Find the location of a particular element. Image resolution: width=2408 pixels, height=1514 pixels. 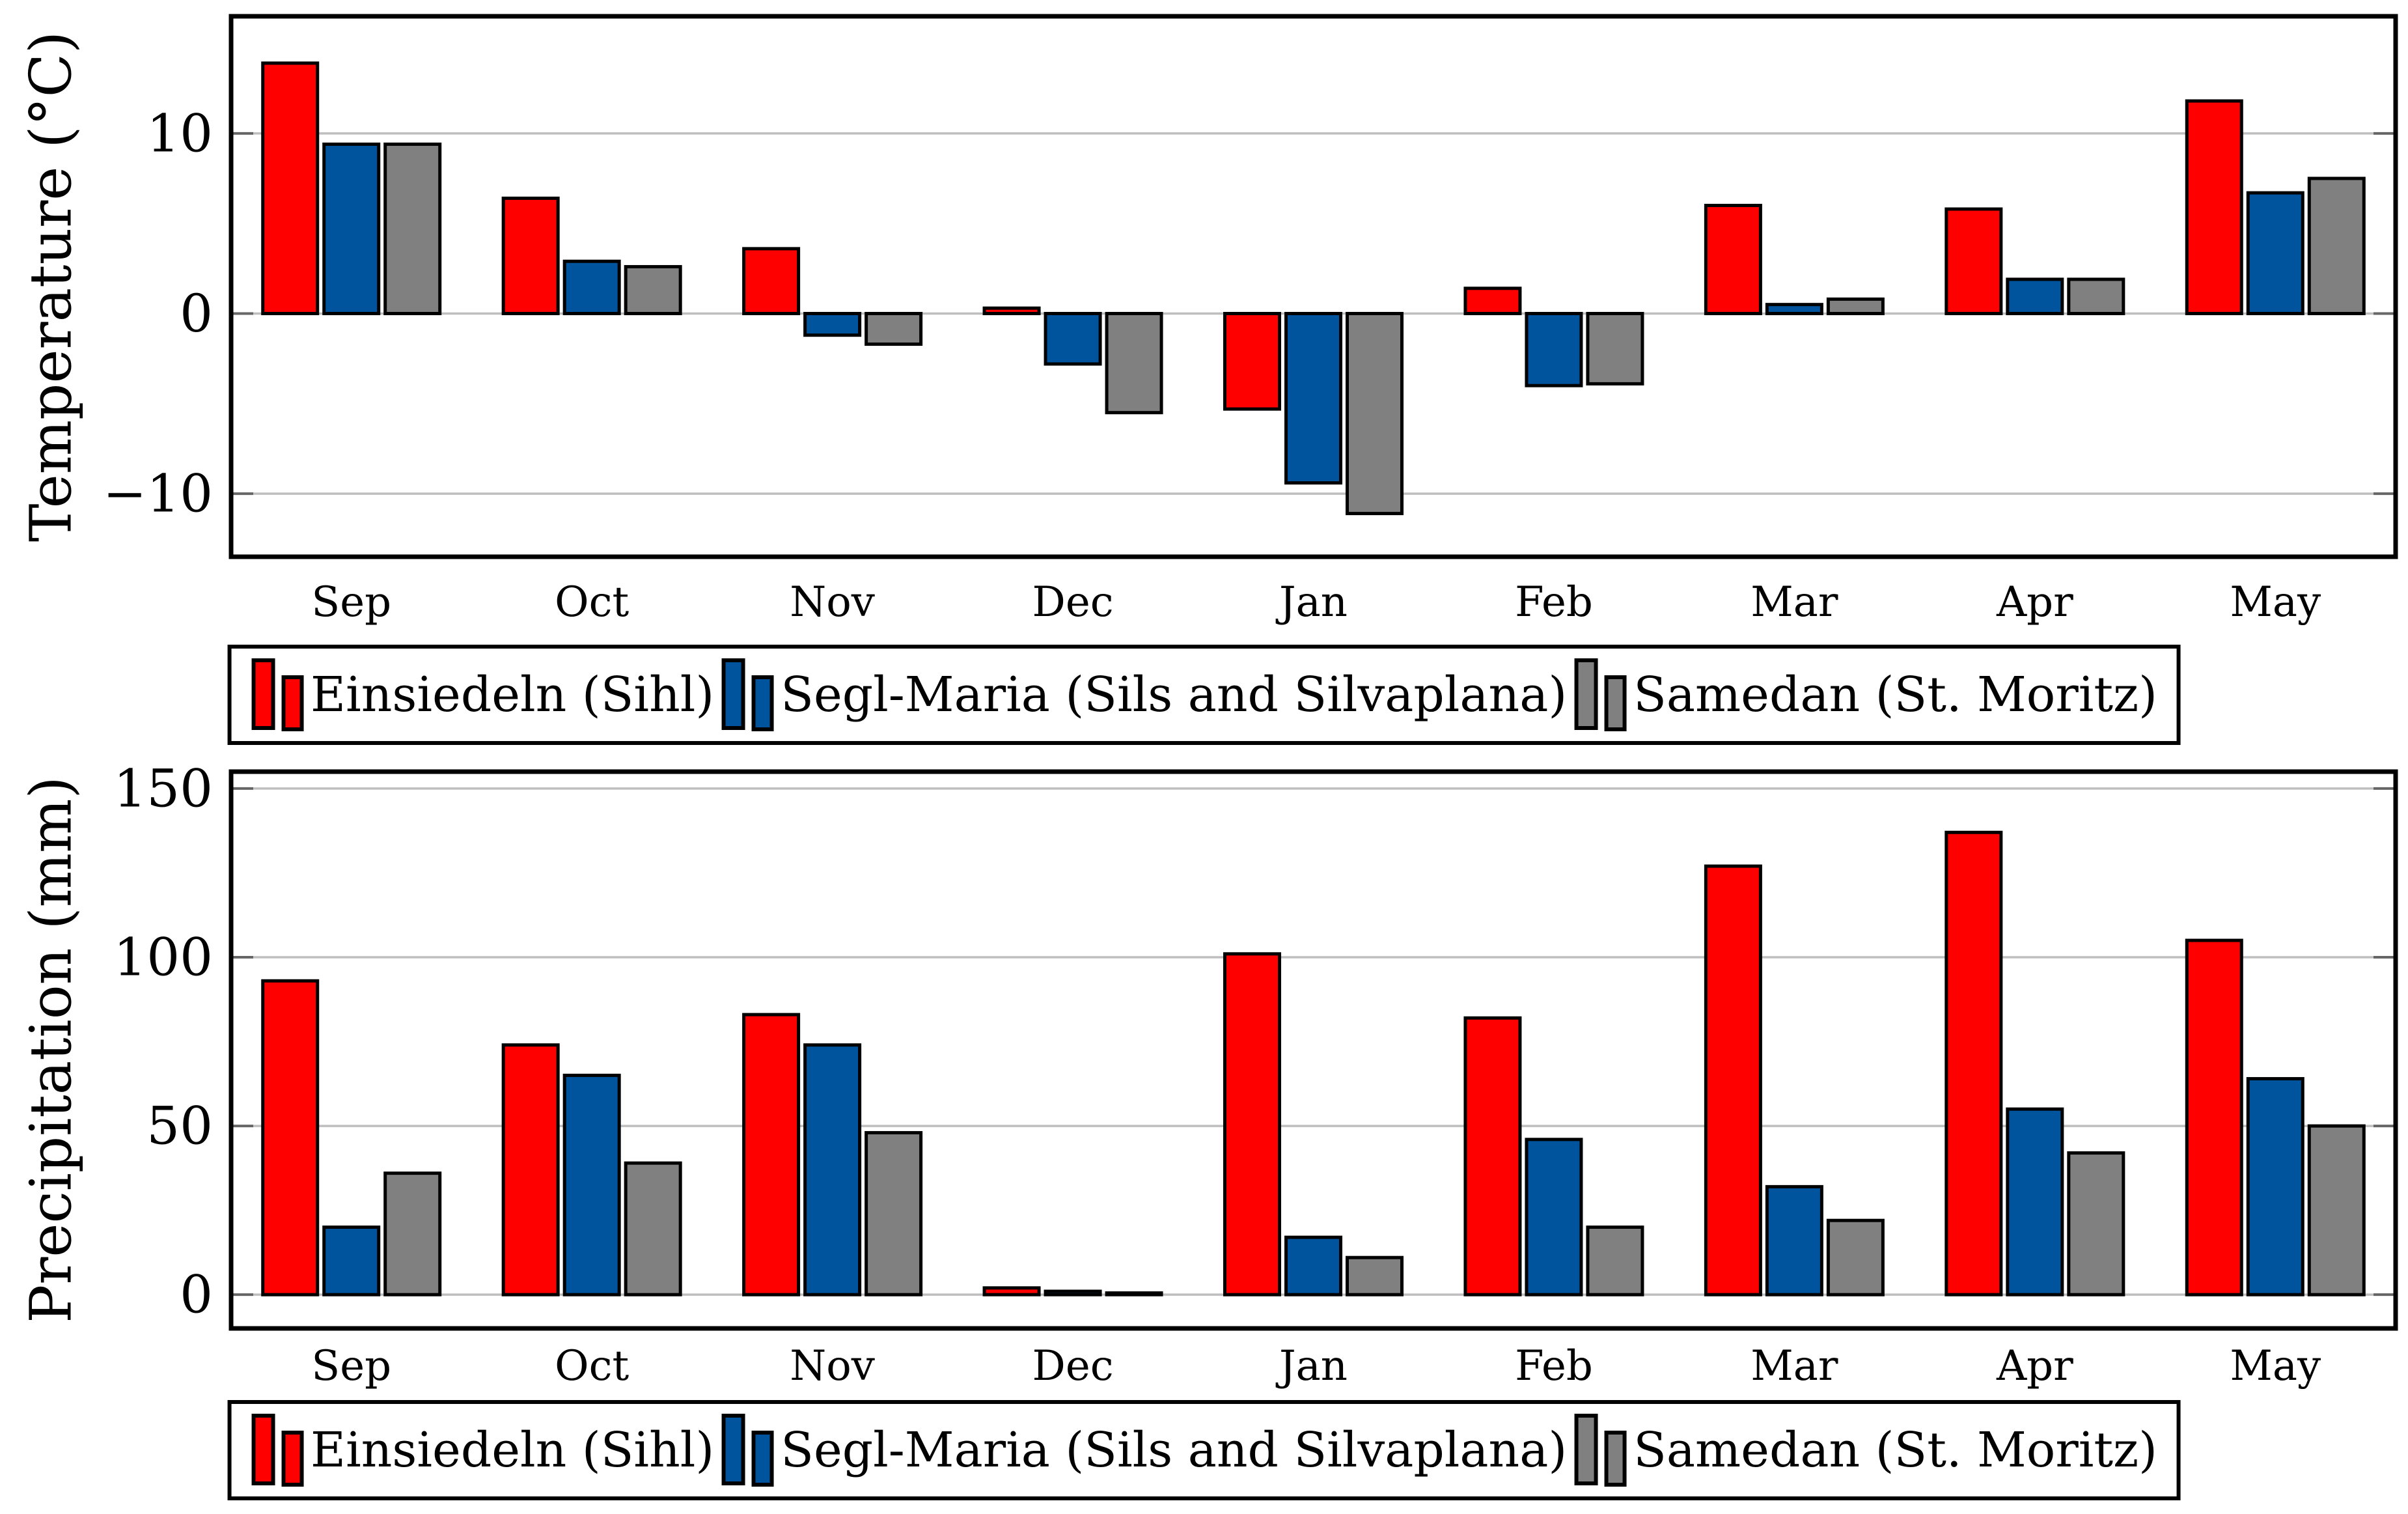

bar-precip-segl-maria-mar is located at coordinates (1794, 1241).